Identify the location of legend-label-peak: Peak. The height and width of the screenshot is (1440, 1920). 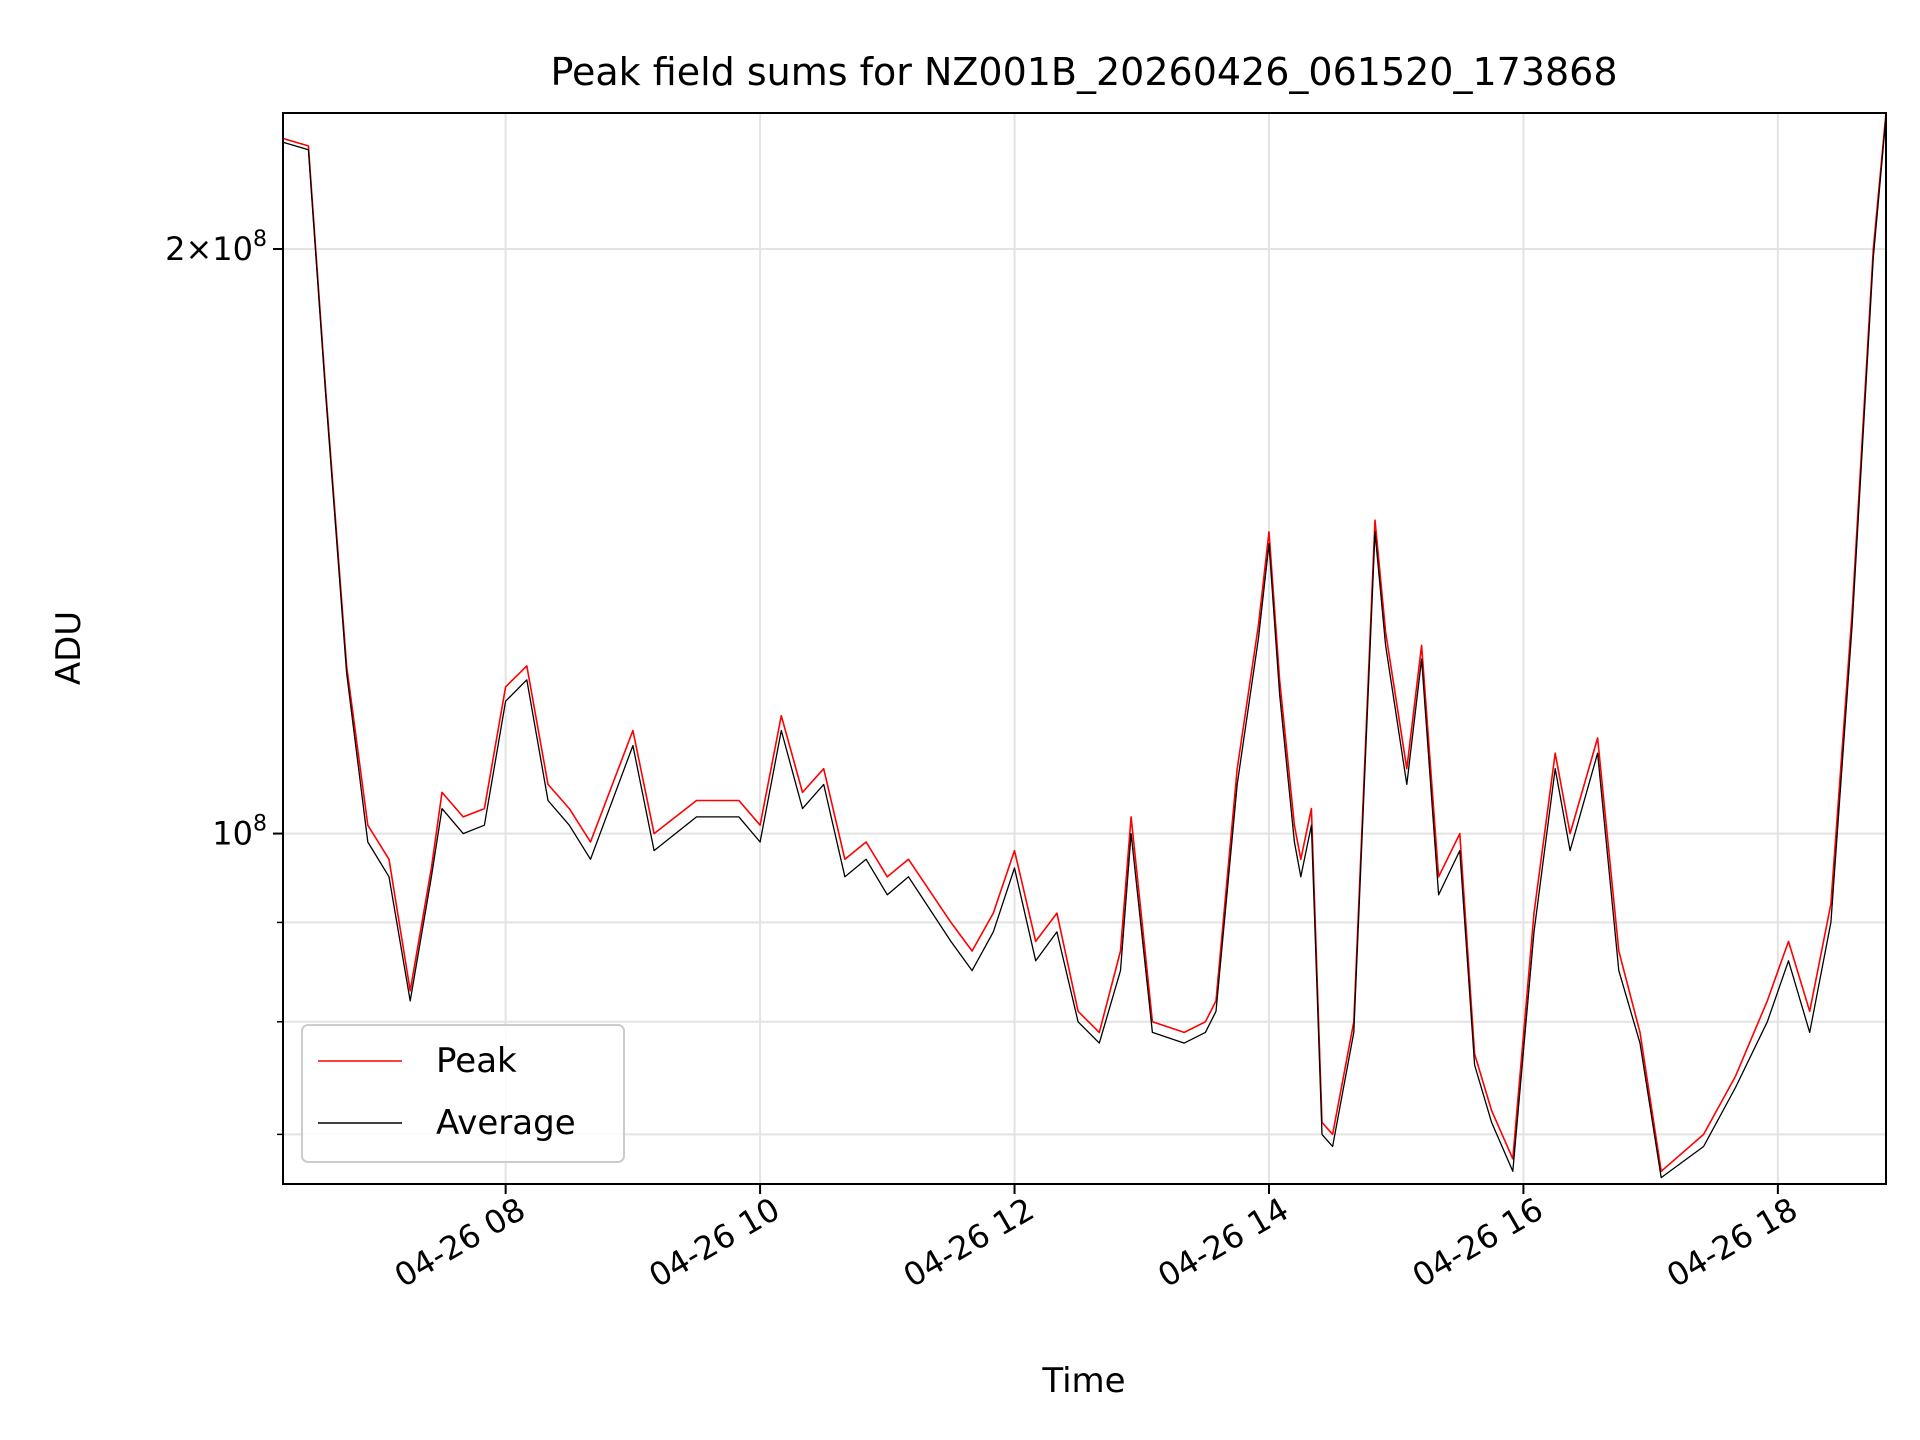
(476, 1061).